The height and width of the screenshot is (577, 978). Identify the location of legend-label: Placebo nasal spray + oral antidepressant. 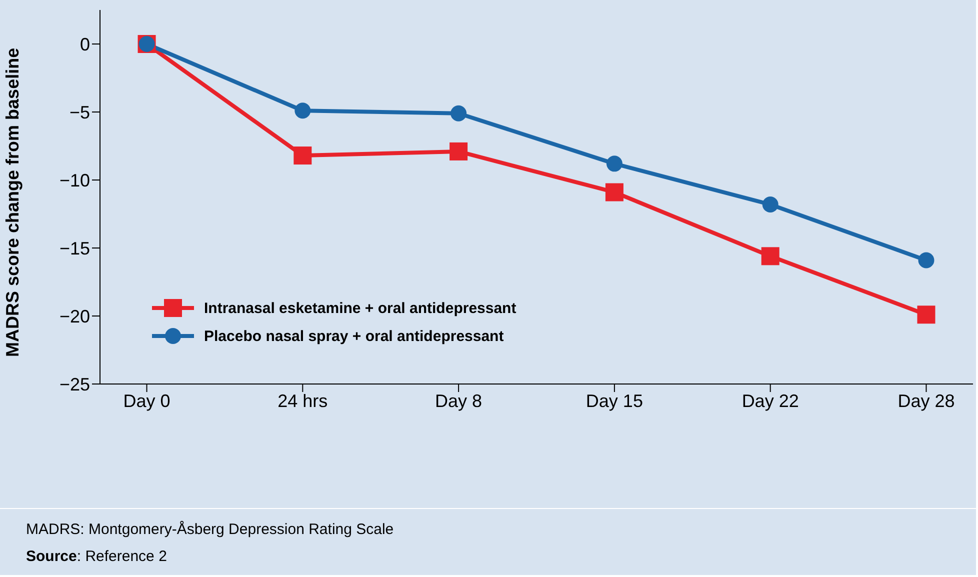
(354, 336).